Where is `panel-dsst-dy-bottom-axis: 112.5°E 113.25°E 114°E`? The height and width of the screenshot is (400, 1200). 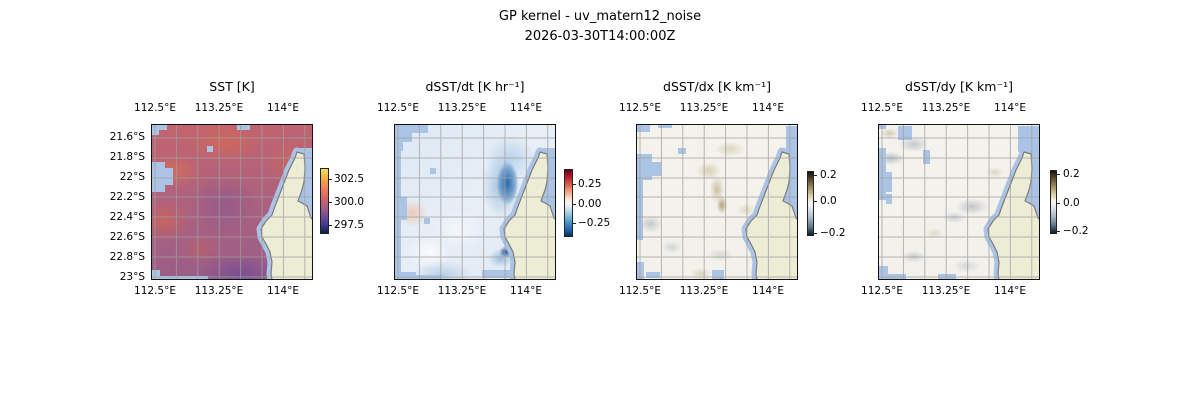 panel-dsst-dy-bottom-axis: 112.5°E 113.25°E 114°E is located at coordinates (950, 292).